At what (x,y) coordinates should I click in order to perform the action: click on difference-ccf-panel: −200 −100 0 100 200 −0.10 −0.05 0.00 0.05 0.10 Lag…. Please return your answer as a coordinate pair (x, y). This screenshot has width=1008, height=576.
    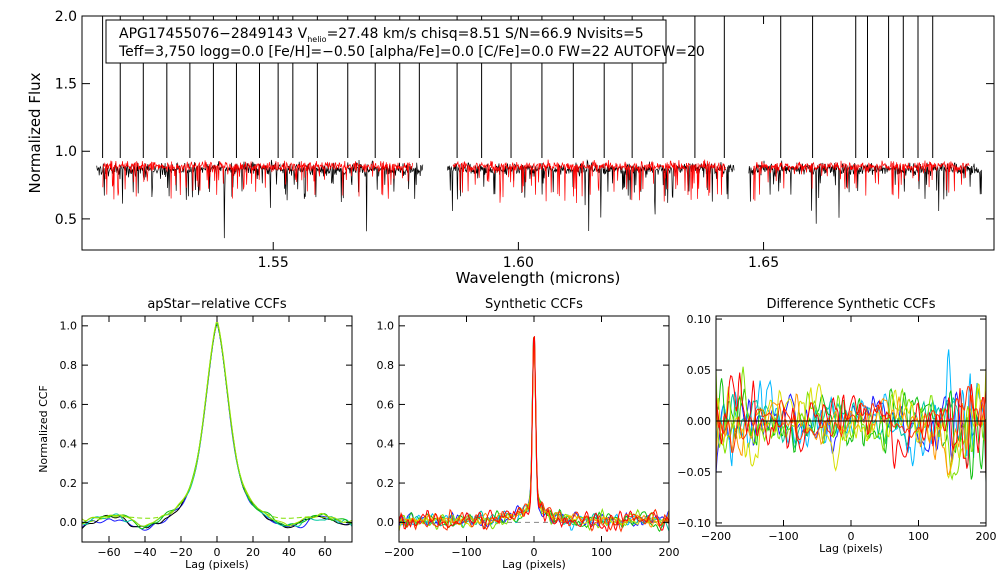
    Looking at the image, I should click on (836, 426).